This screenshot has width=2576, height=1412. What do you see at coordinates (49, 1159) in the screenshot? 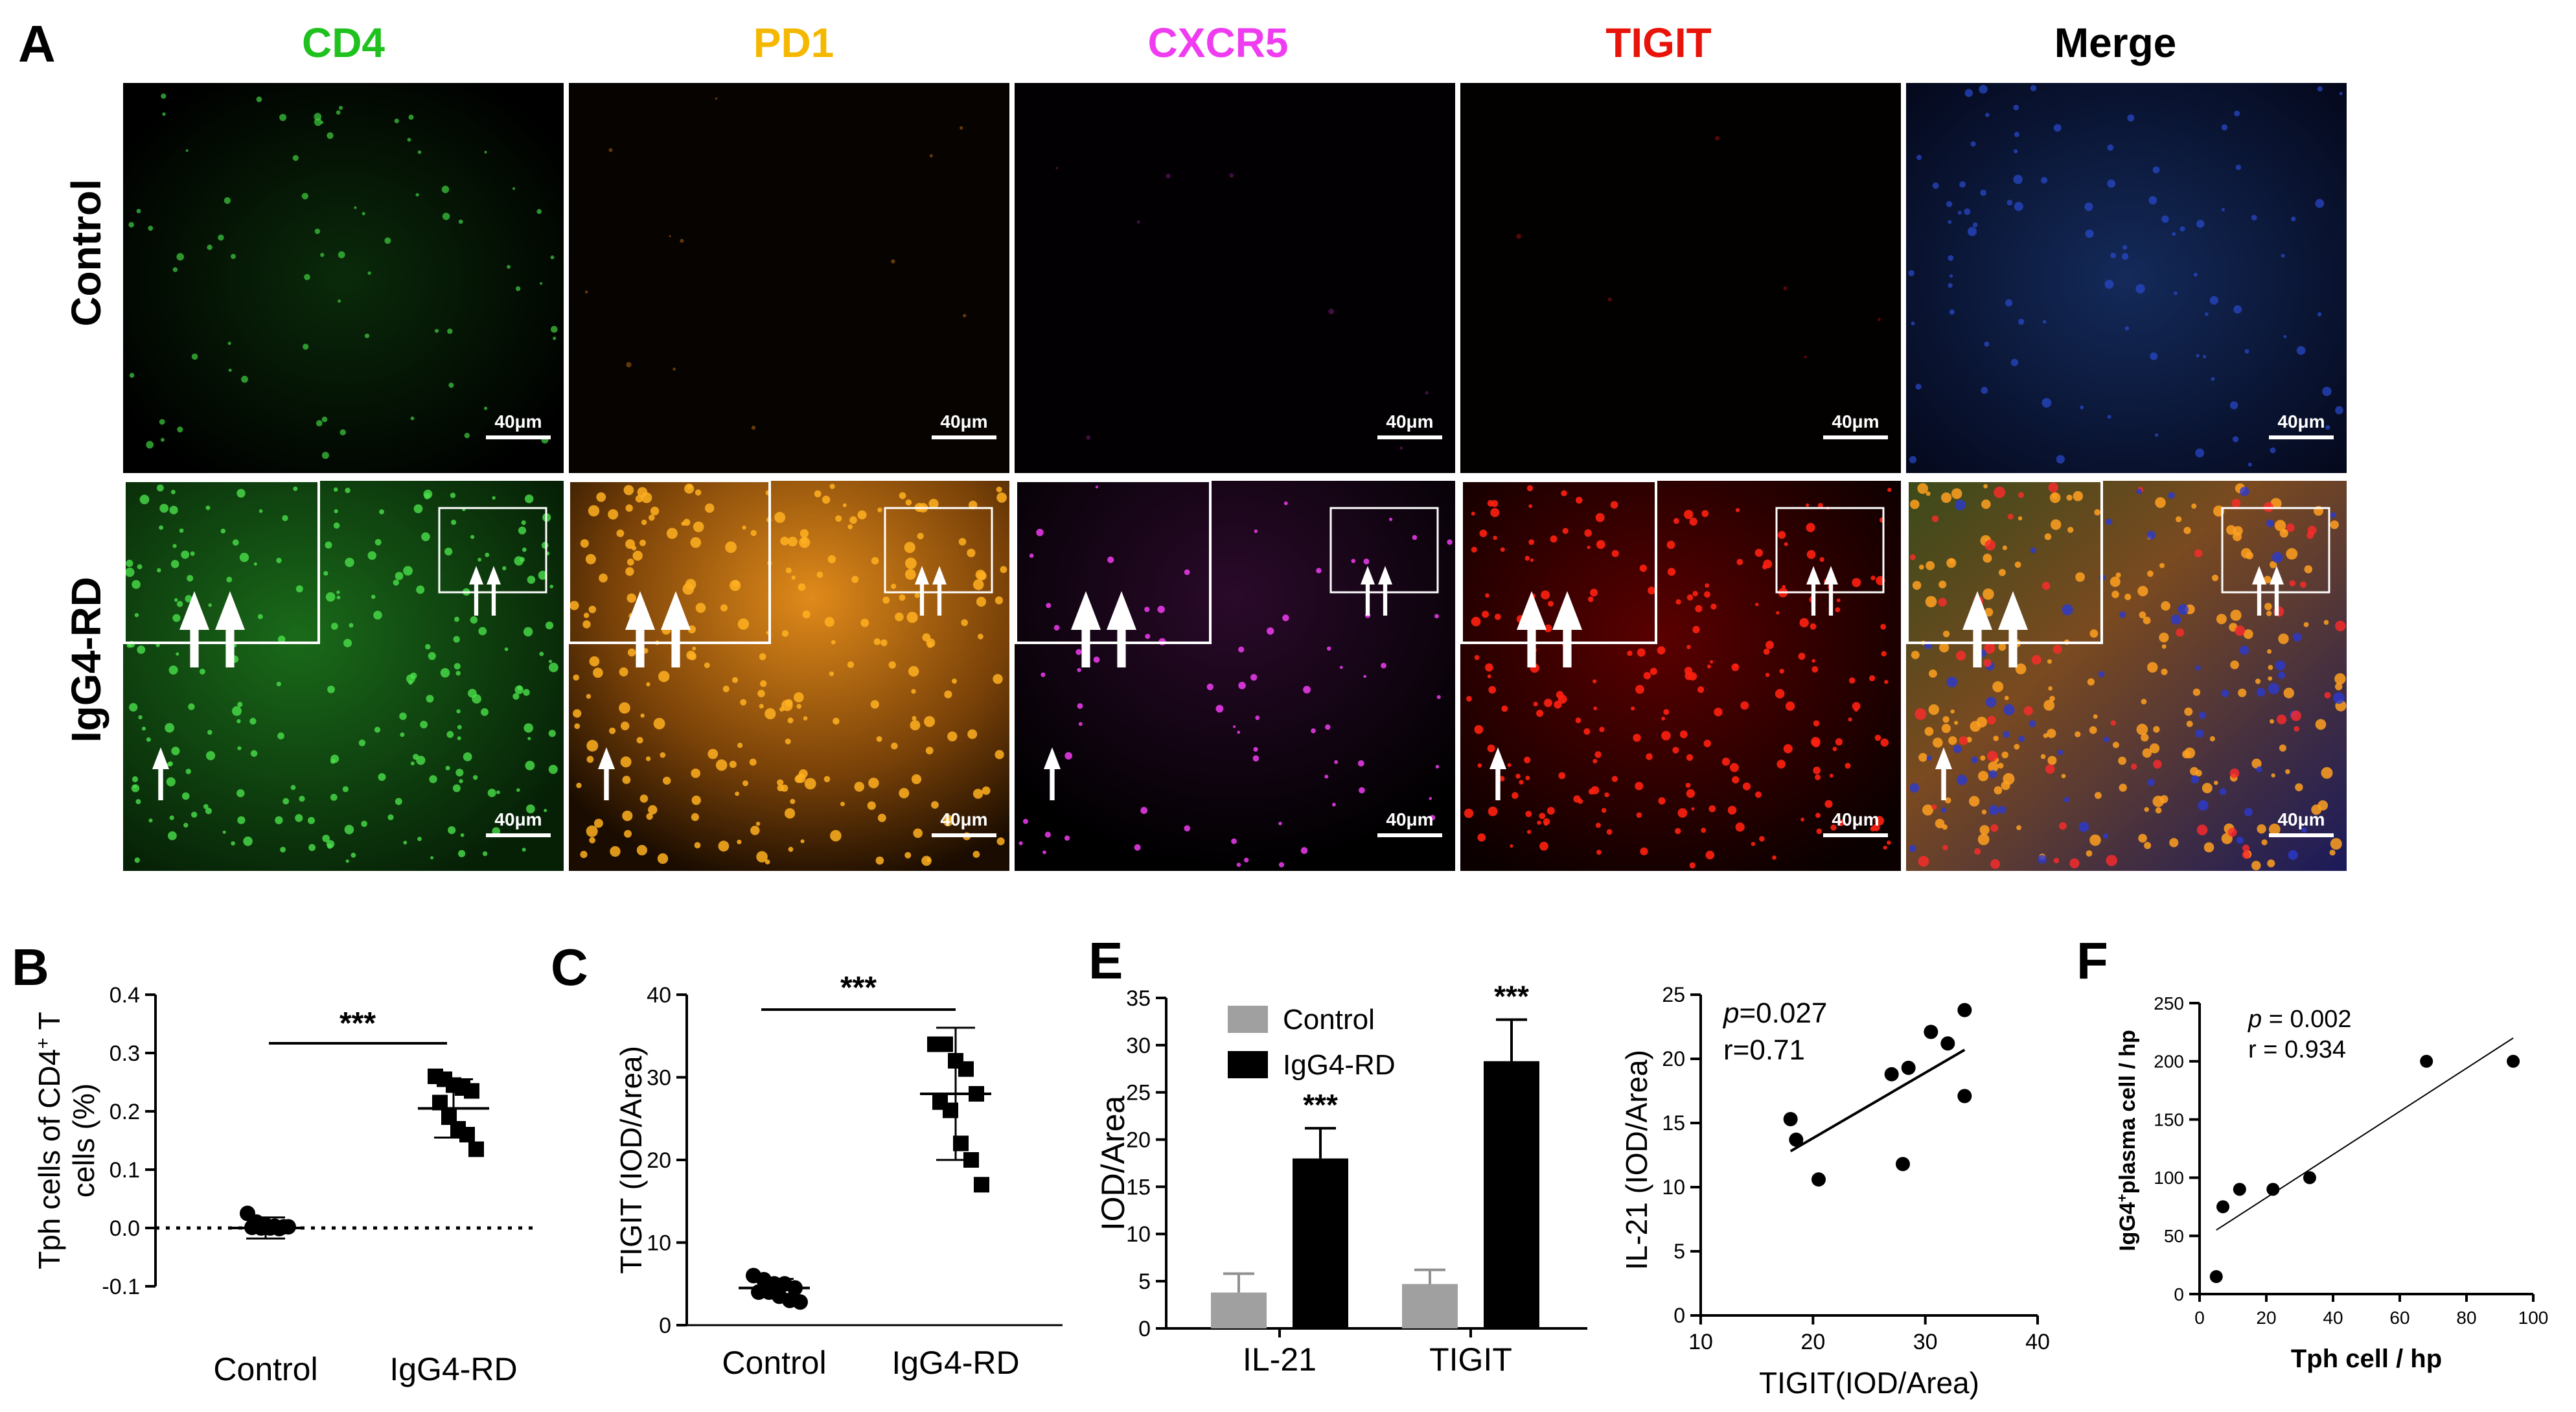
I see `y-axis-title-part: Tph cells of CD4` at bounding box center [49, 1159].